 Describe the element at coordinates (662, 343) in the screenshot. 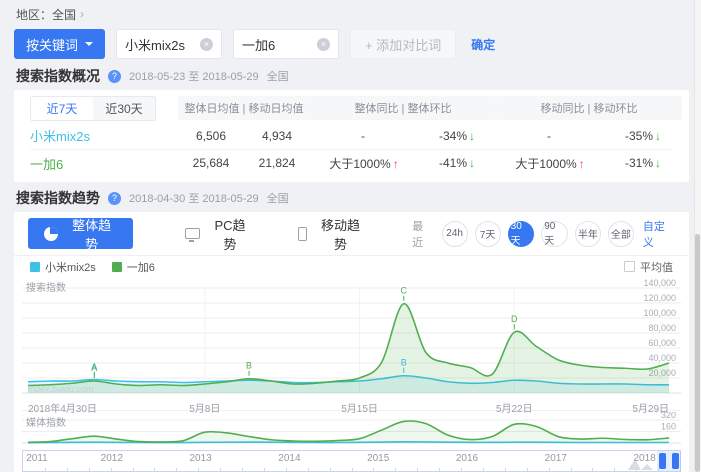

I see `svg-text: 60,000` at that location.